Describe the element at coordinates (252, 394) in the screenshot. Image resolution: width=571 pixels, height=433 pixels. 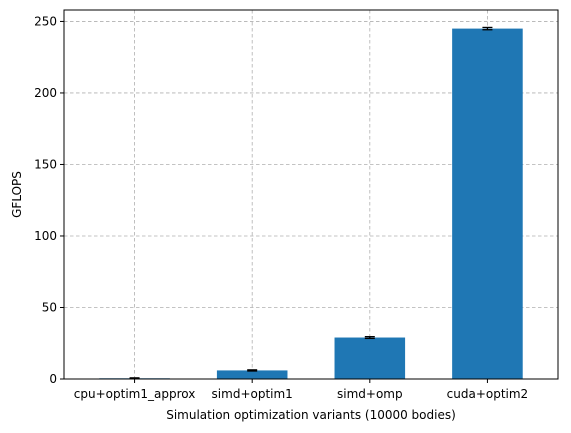
I see `x-tick-label: simd+optim1` at that location.